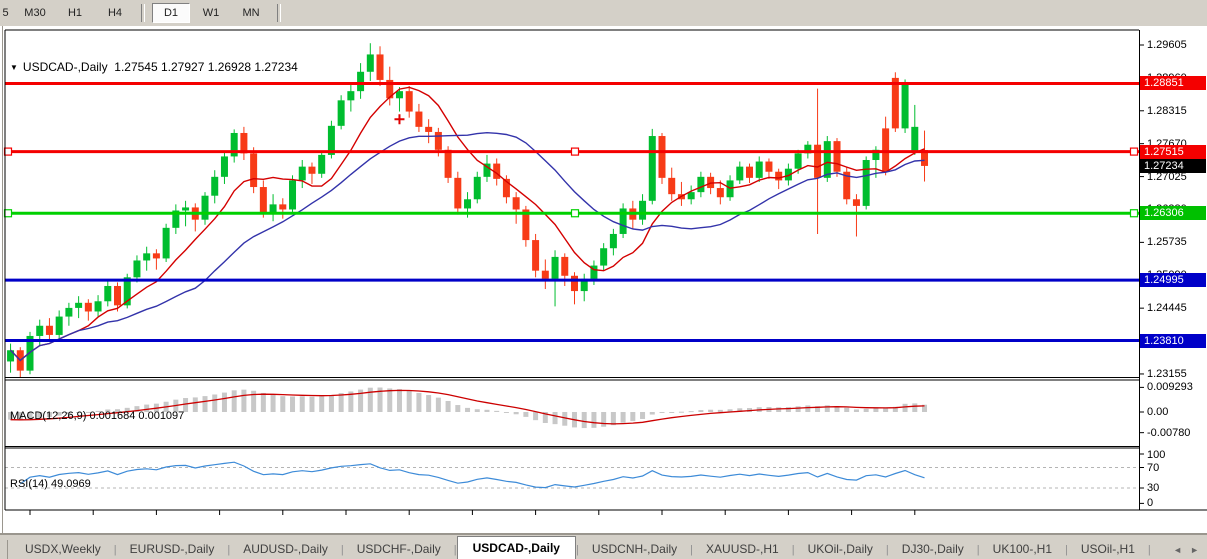 This screenshot has width=1207, height=559. I want to click on price-axis-tick-label: 1.25735, so click(1167, 242).